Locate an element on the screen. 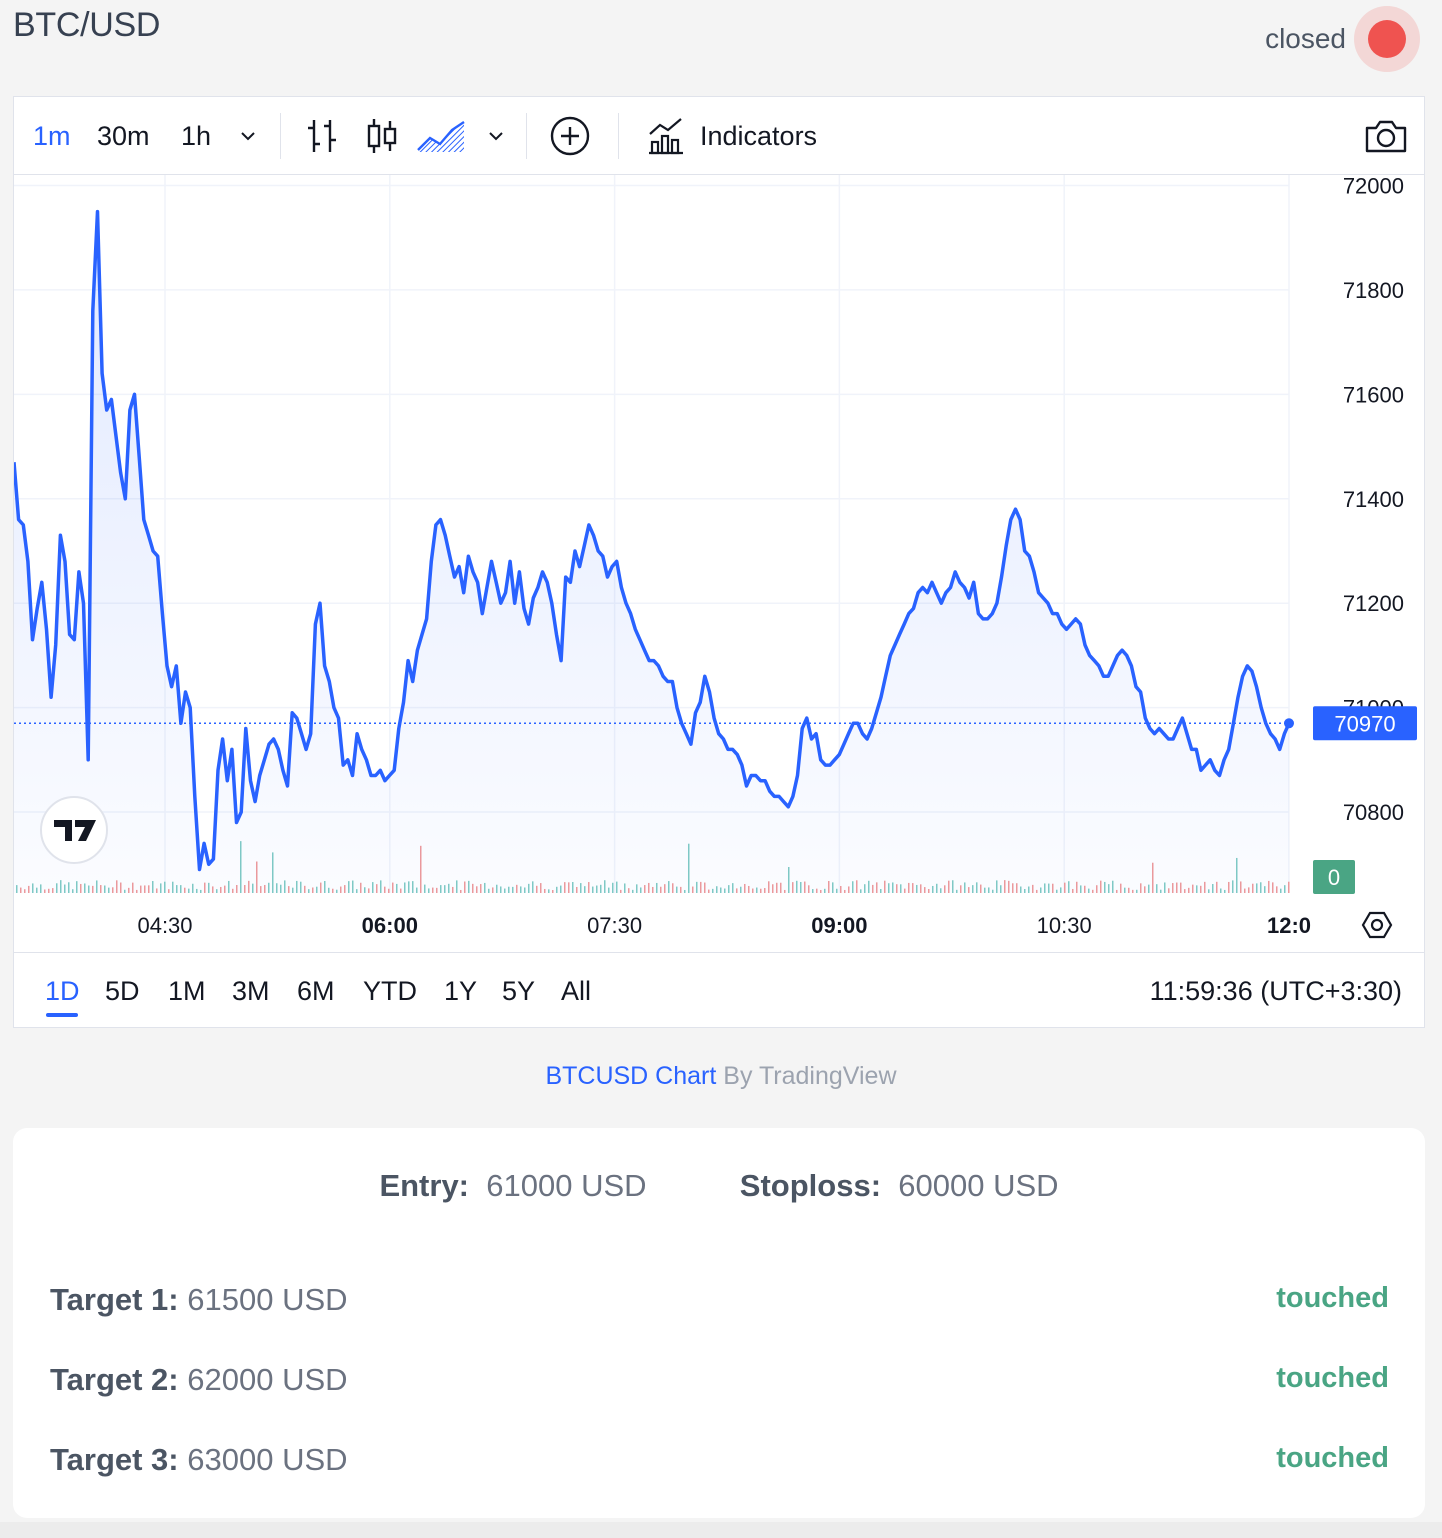 This screenshot has height=1538, width=1442. range-5y: 5Y is located at coordinates (519, 990).